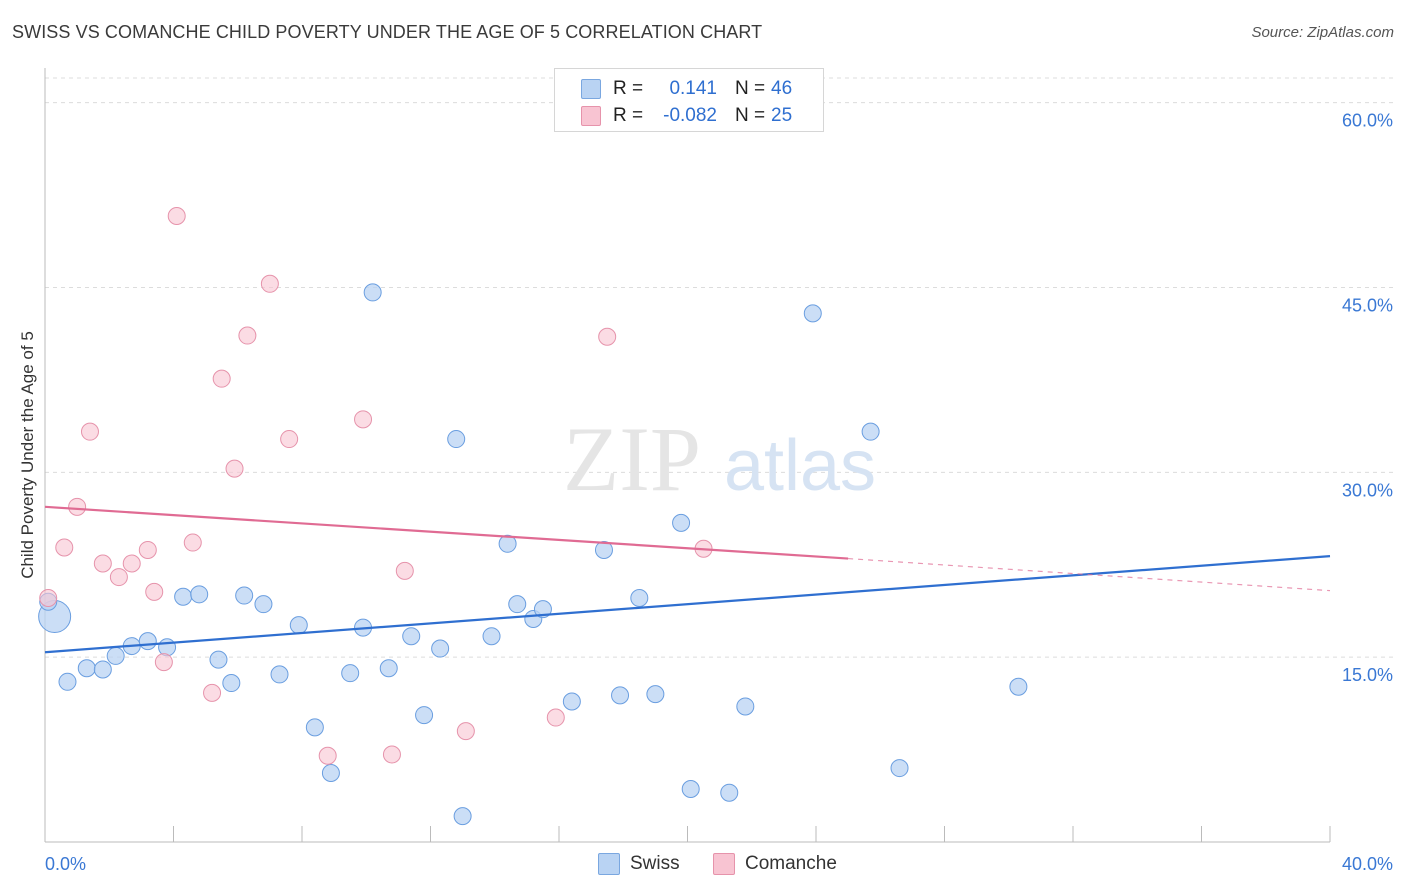  I want to click on swiss-trend-line, so click(687, 604).